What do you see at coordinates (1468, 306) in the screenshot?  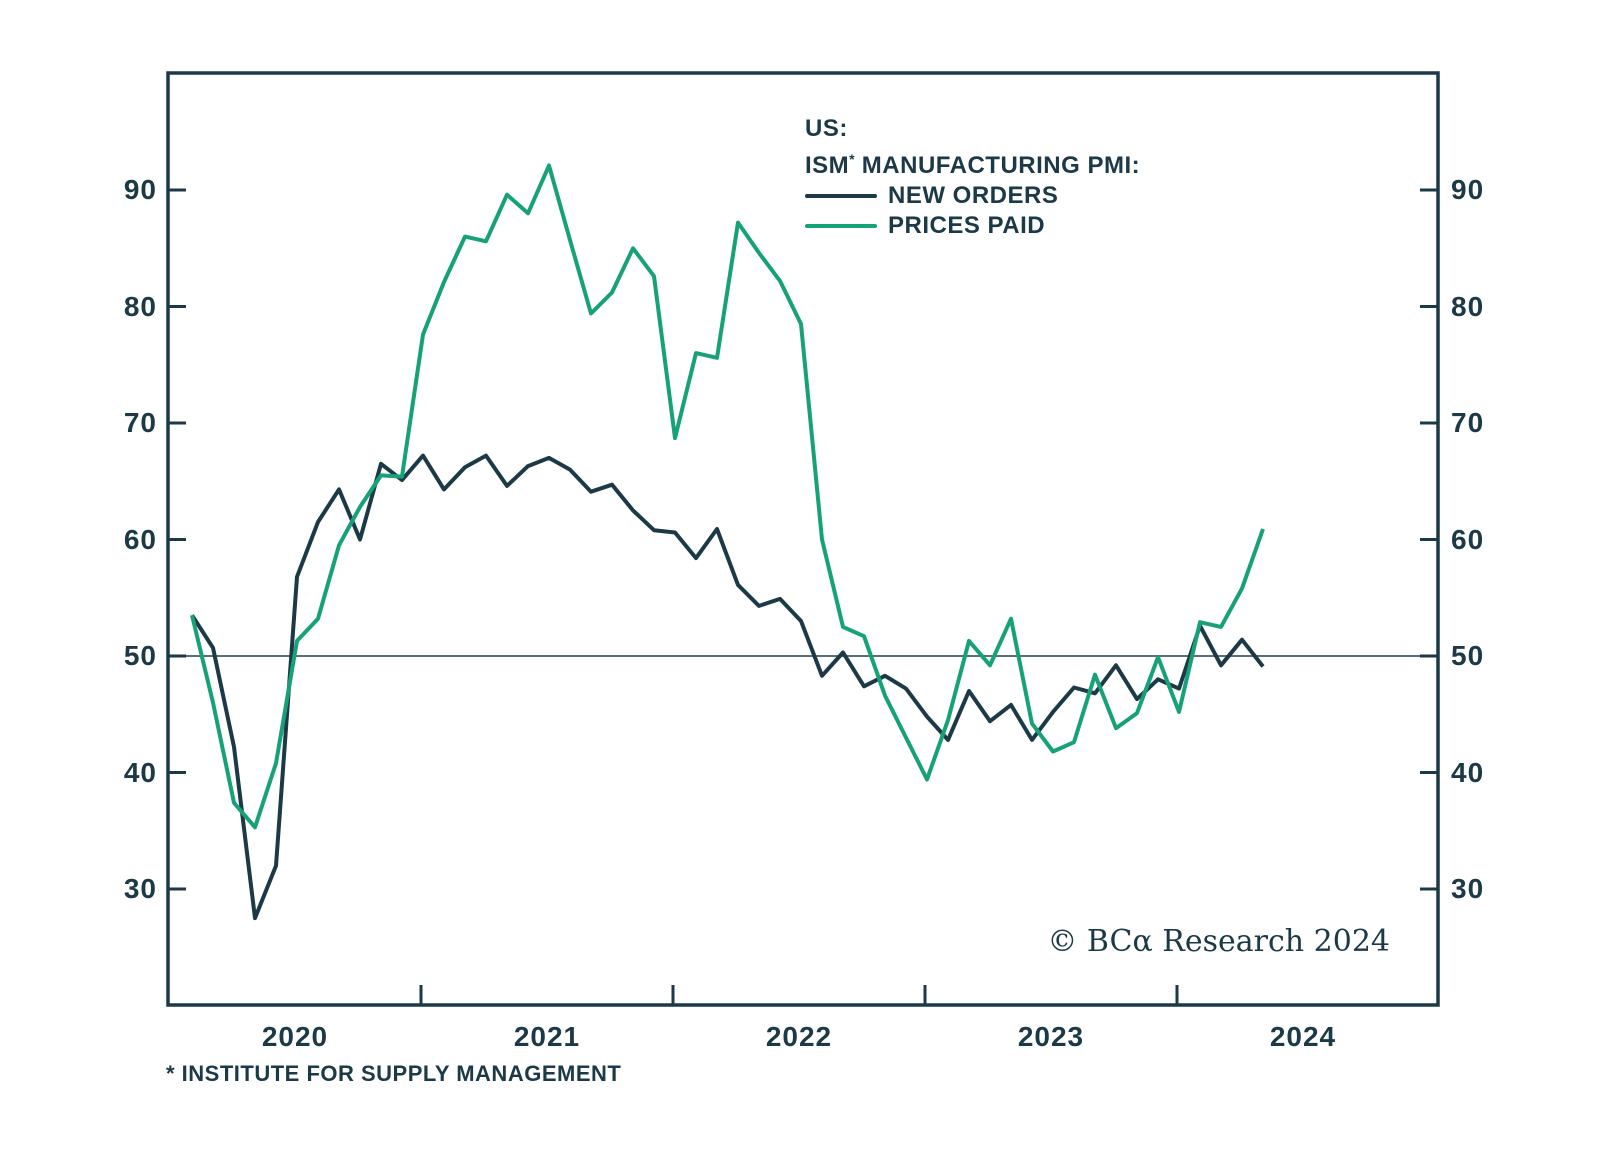 I see `y-axis-label-right: 80` at bounding box center [1468, 306].